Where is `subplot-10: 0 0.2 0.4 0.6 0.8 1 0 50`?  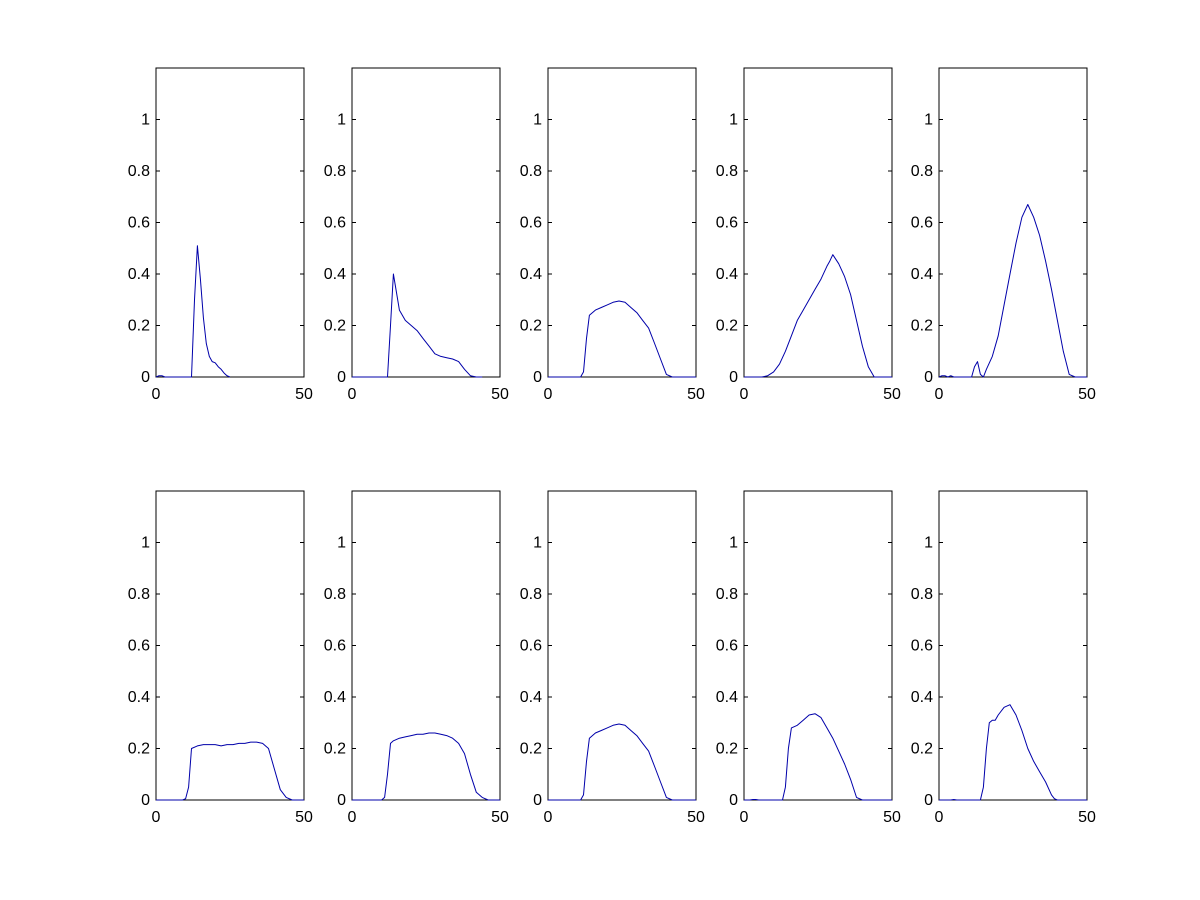 subplot-10: 0 0.2 0.4 0.6 0.8 1 0 50 is located at coordinates (1003, 658).